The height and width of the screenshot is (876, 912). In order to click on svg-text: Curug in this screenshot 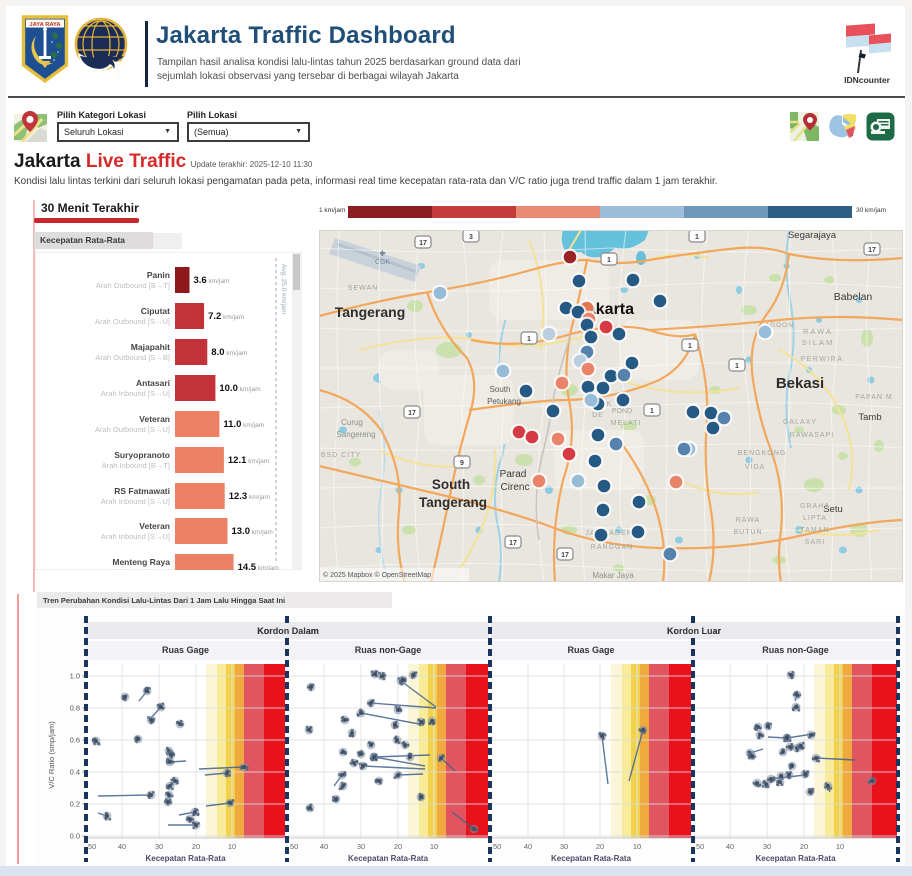, I will do `click(352, 422)`.